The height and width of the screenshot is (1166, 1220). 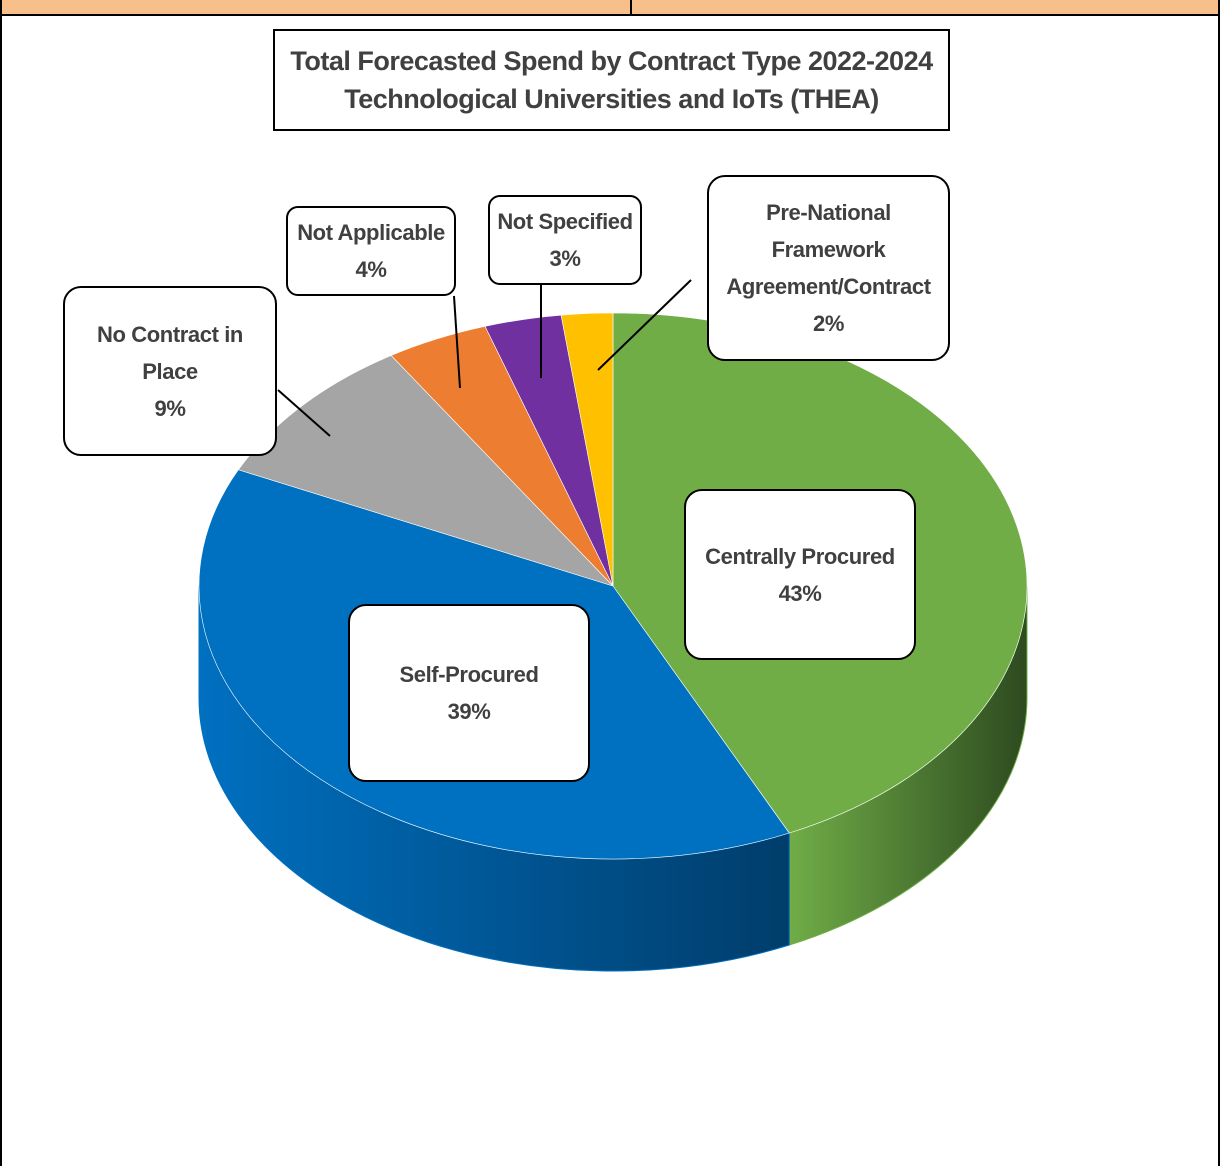 I want to click on data-label-name: Centrally Procured, so click(x=800, y=556).